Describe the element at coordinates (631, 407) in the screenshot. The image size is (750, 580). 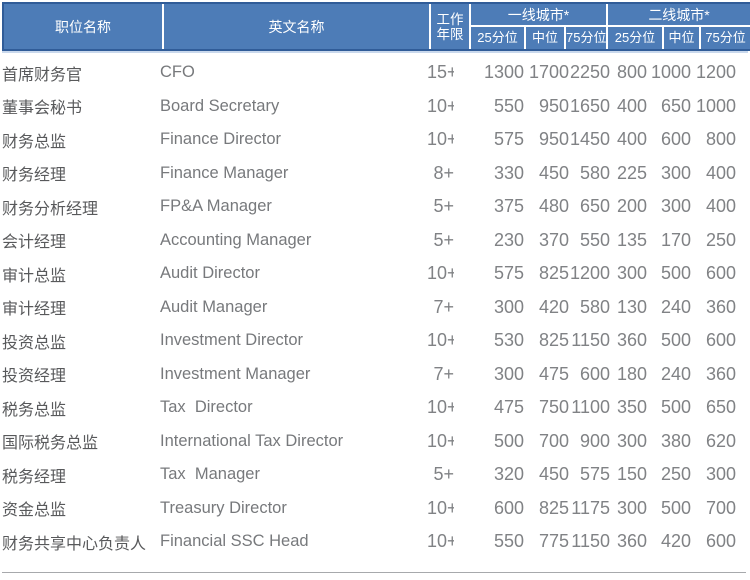
I see `salary-value: 350` at that location.